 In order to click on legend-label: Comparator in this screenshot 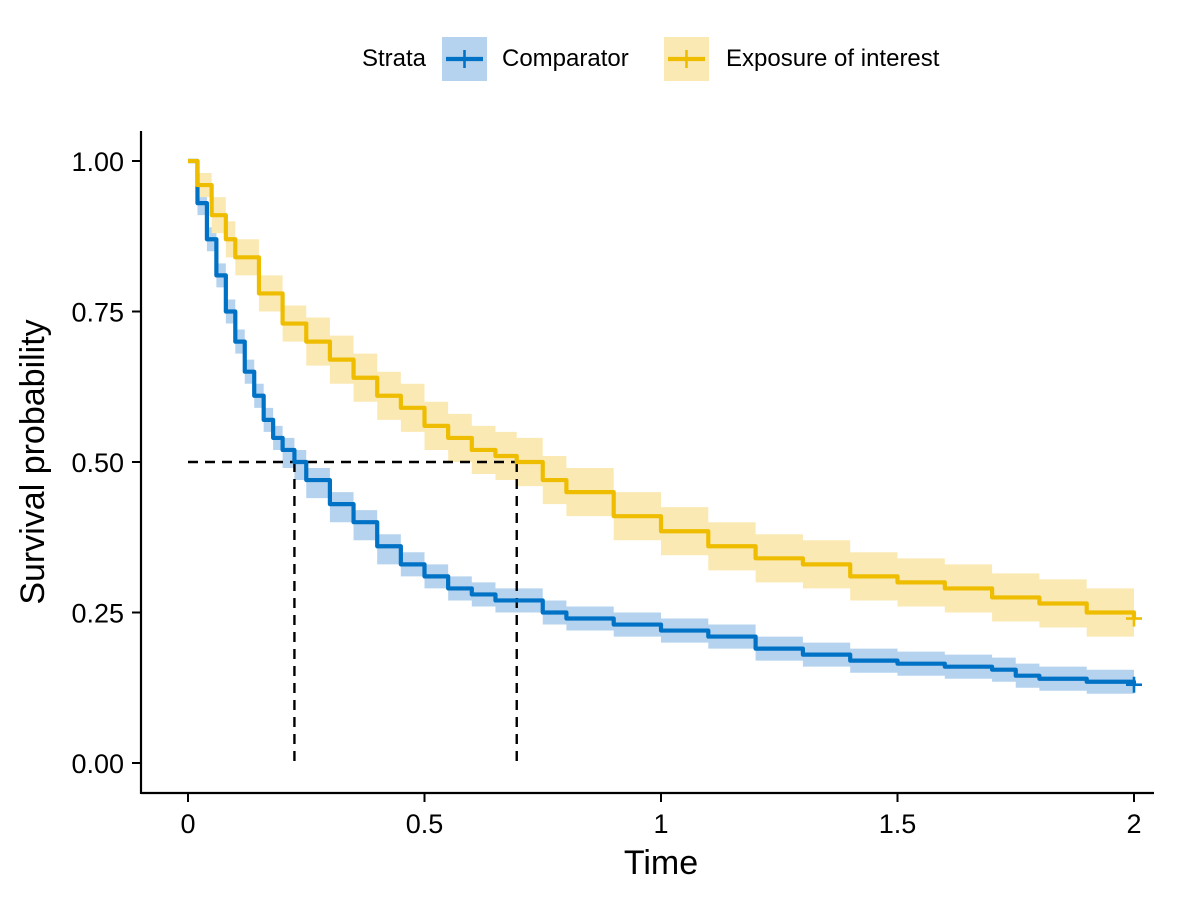, I will do `click(565, 58)`.